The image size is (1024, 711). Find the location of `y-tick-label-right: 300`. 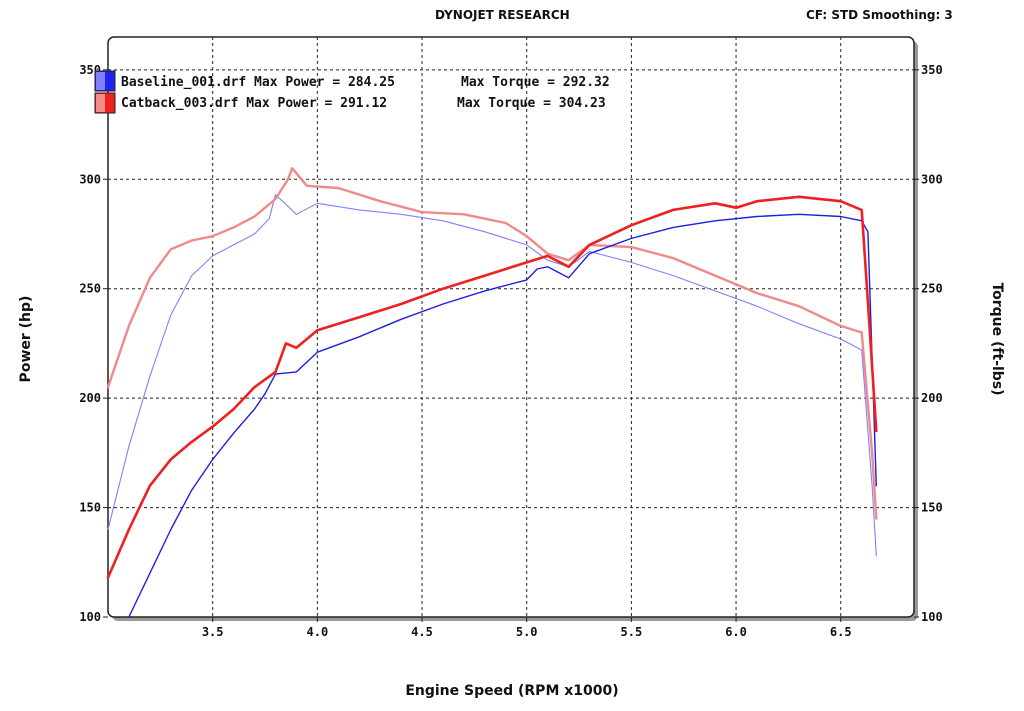

y-tick-label-right: 300 is located at coordinates (932, 179).